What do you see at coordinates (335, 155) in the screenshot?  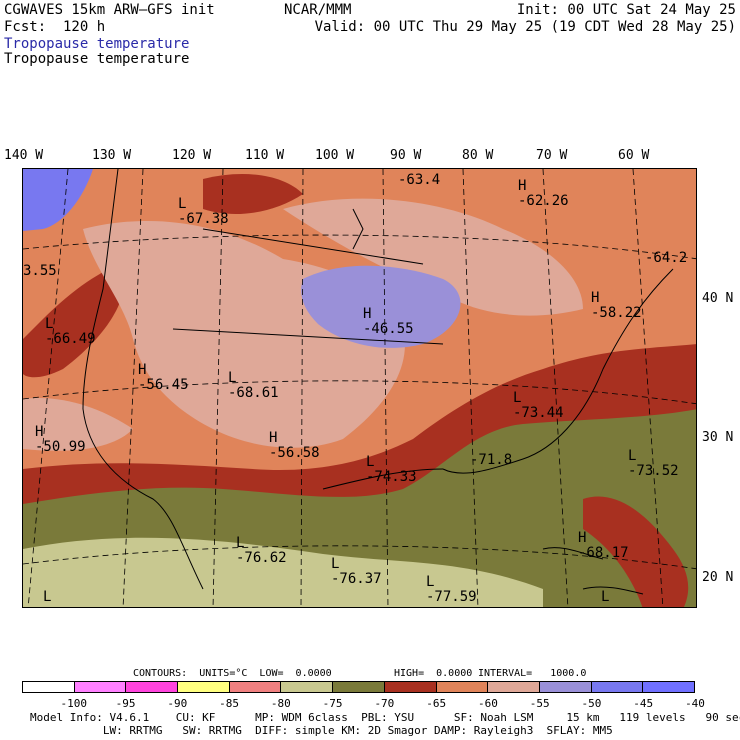 I see `lon-label: 100 W` at bounding box center [335, 155].